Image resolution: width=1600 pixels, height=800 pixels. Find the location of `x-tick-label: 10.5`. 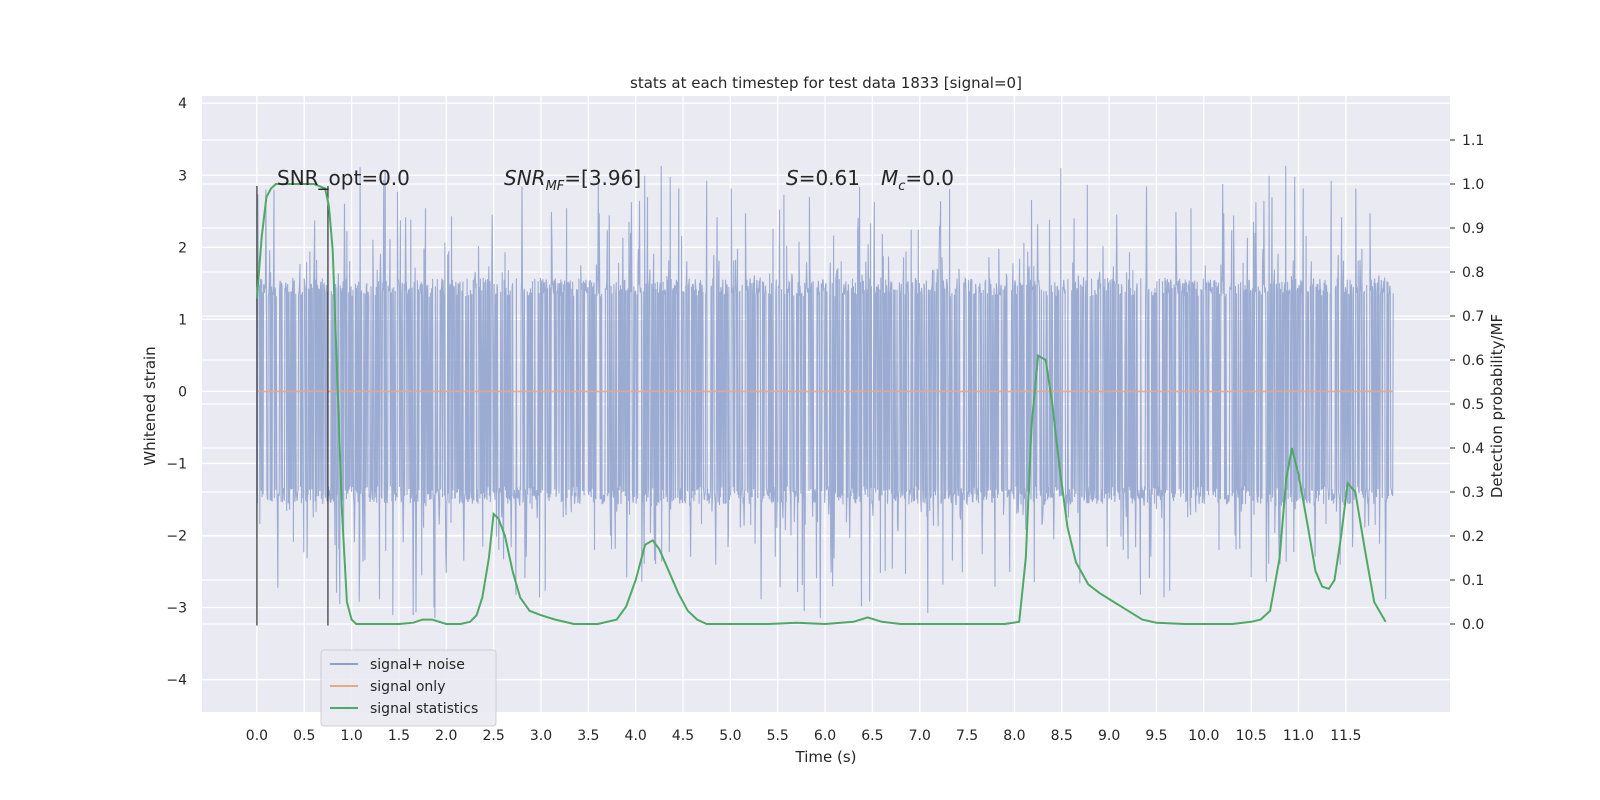

x-tick-label: 10.5 is located at coordinates (1251, 736).